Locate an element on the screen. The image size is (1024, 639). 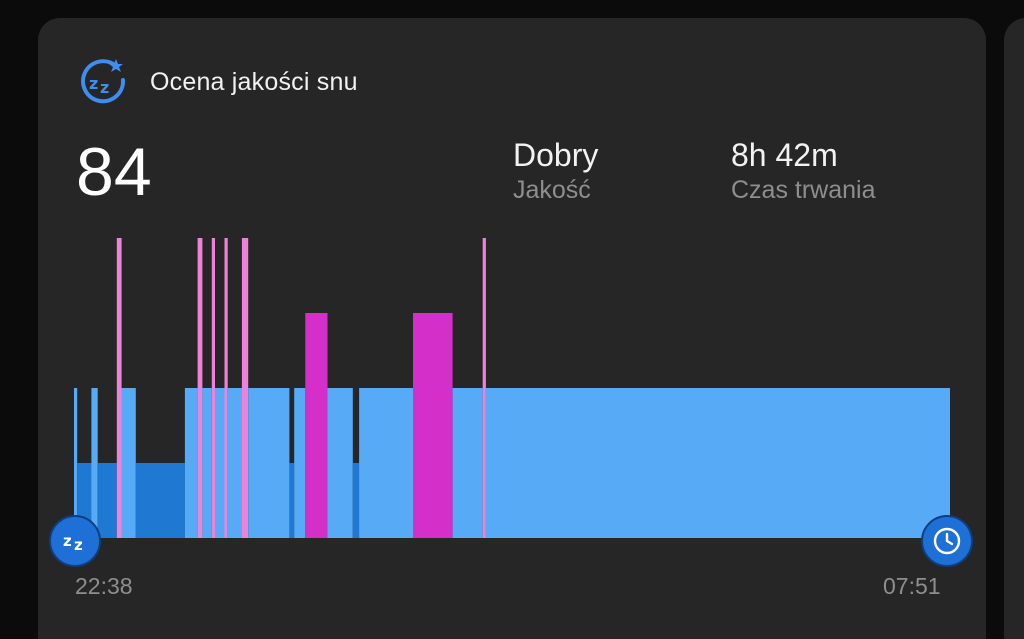
sleep-zz-star-icon: z z is located at coordinates (103, 81).